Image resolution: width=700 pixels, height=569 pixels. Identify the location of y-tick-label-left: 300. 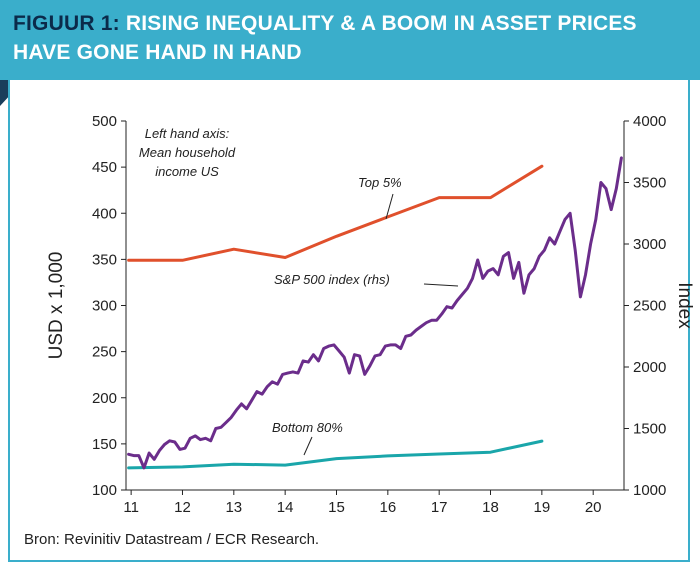
(104, 306).